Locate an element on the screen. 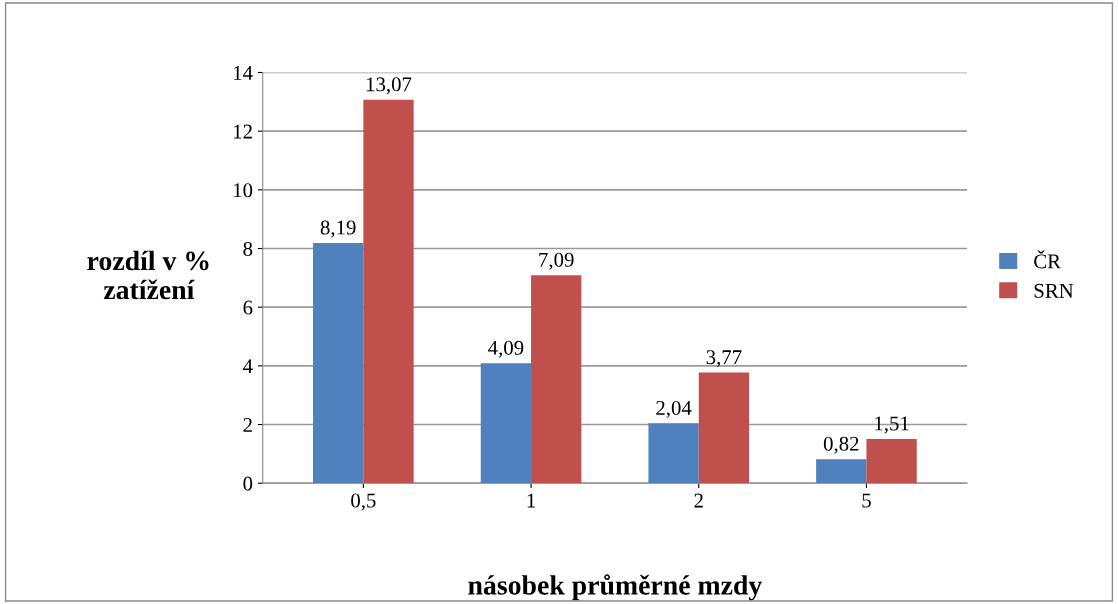 This screenshot has height=604, width=1118. y-tick-label: 14 is located at coordinates (243, 72).